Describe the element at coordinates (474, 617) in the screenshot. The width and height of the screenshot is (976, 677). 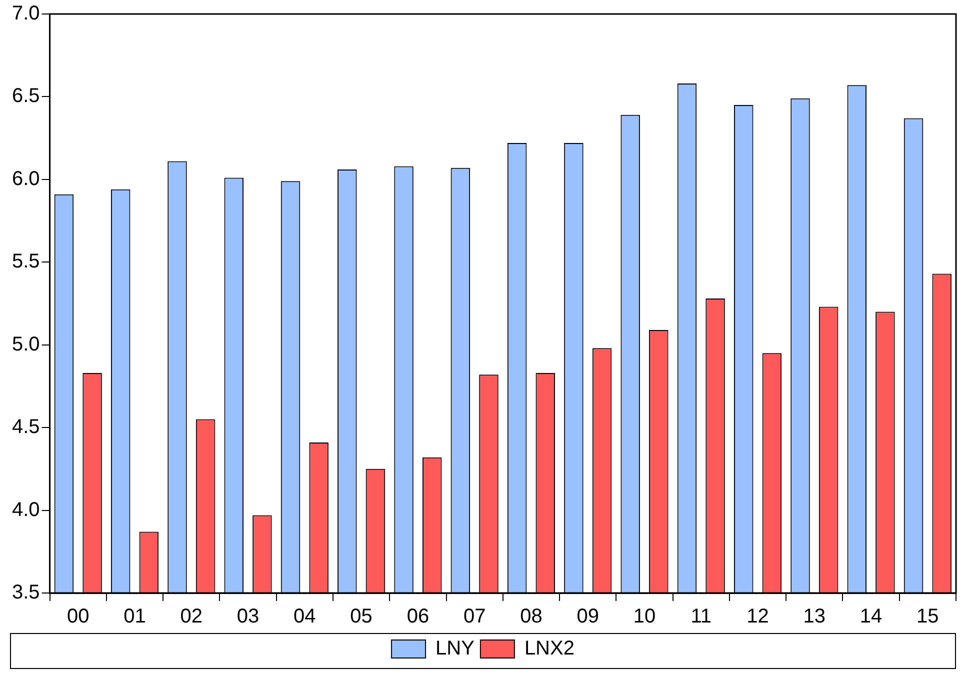
I see `x-tick-label: 07` at that location.